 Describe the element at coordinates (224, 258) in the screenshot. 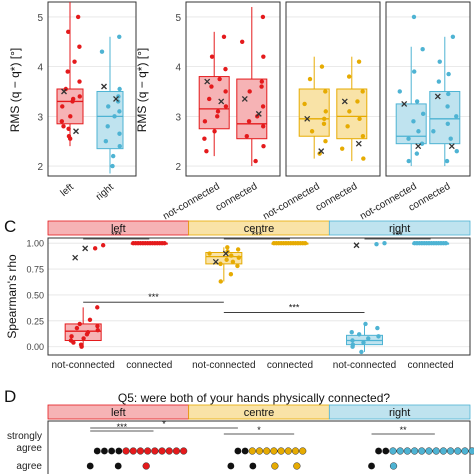

I see `box-centre-not-connected-iqr` at that location.